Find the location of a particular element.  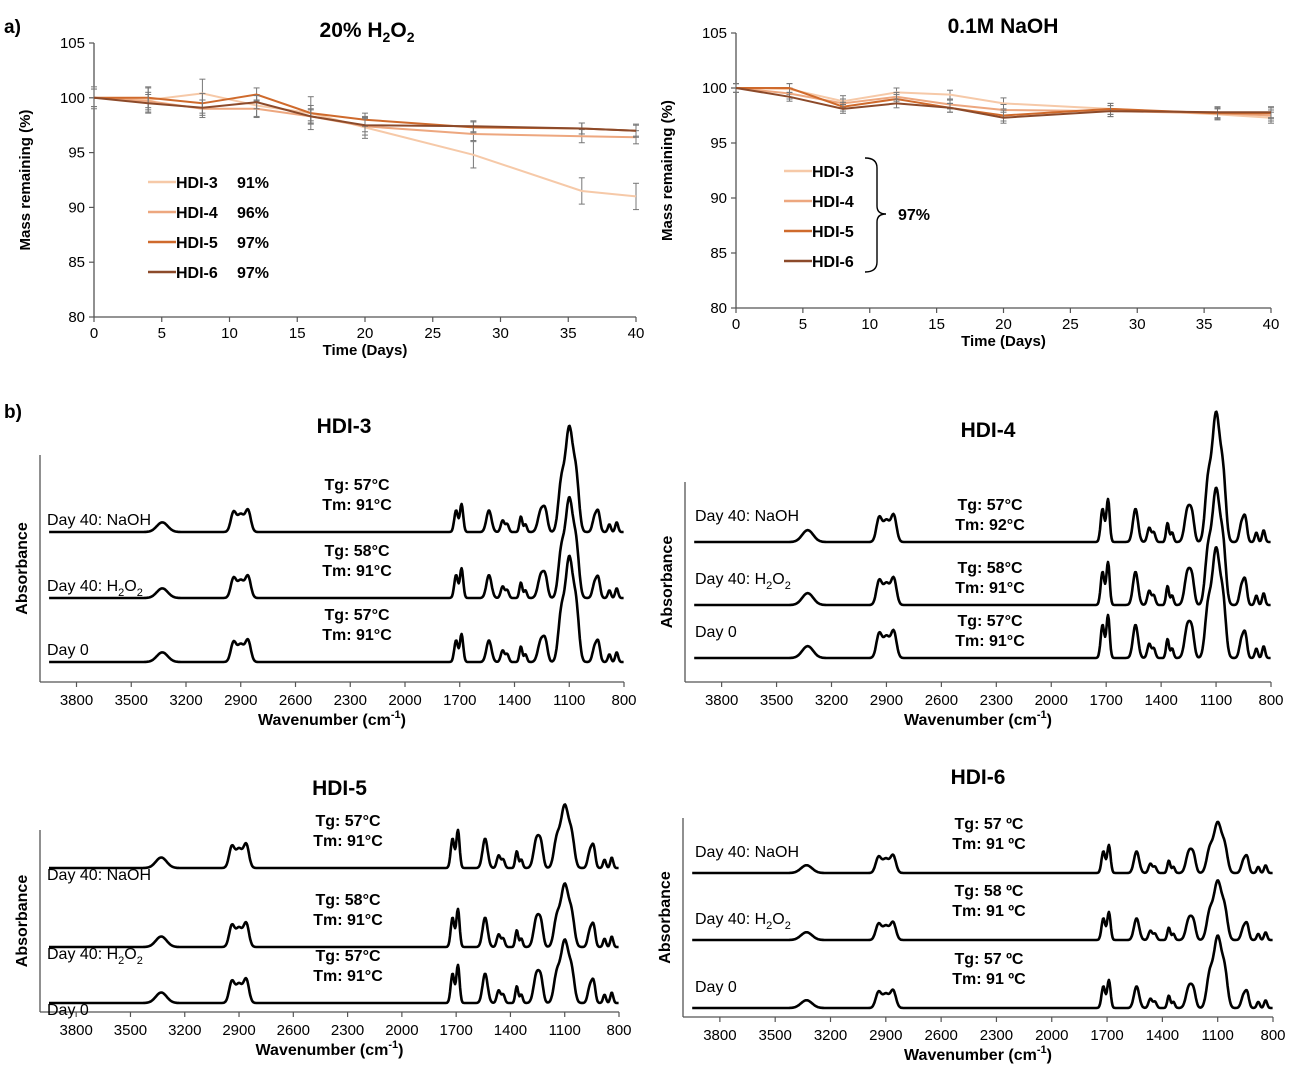

y-axis-title: Mass remaining (%) is located at coordinates (667, 170).